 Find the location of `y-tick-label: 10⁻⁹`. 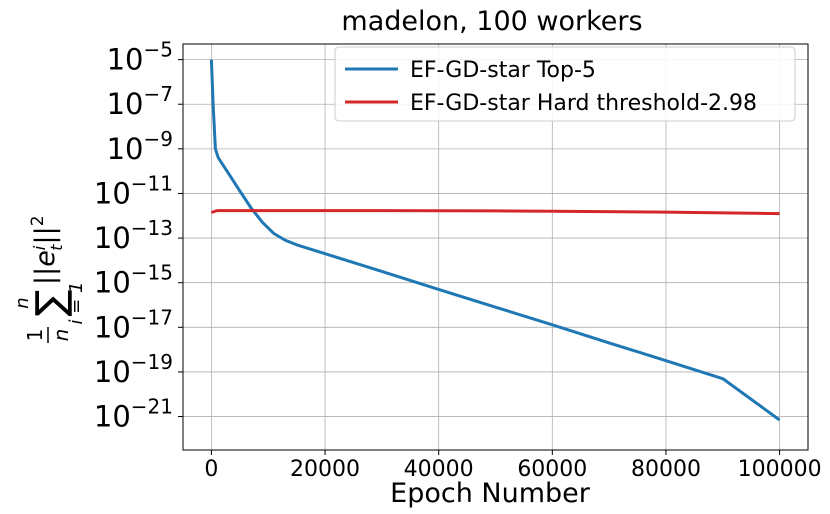

y-tick-label: 10⁻⁹ is located at coordinates (140, 146).